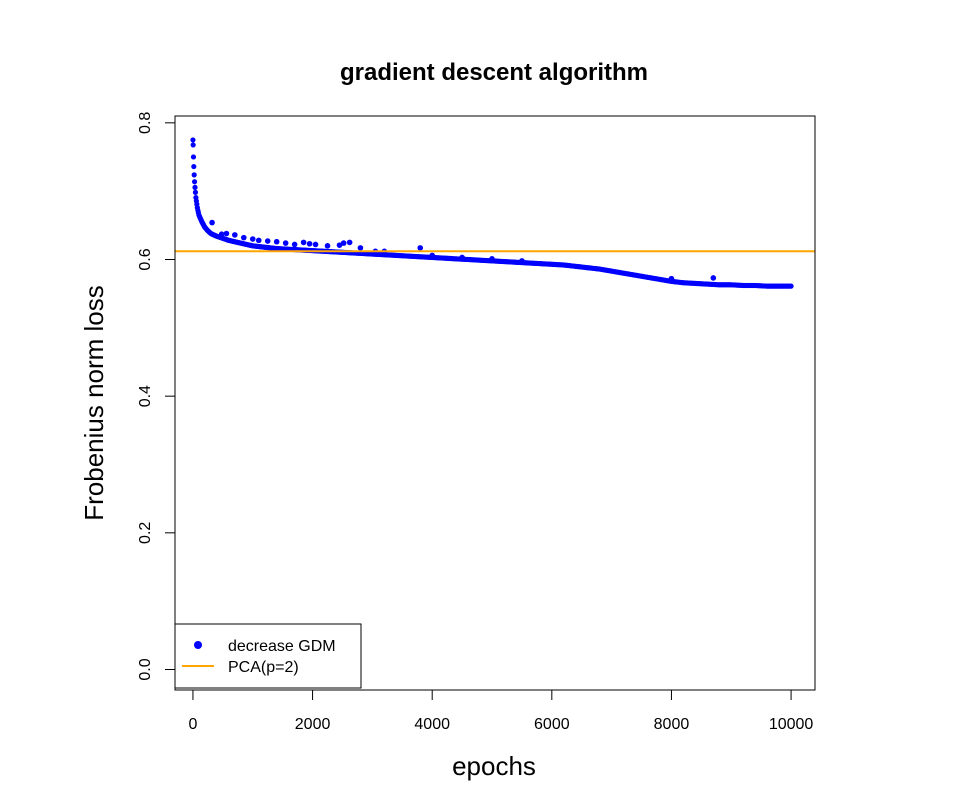  I want to click on x-tick-label: 8000, so click(672, 724).